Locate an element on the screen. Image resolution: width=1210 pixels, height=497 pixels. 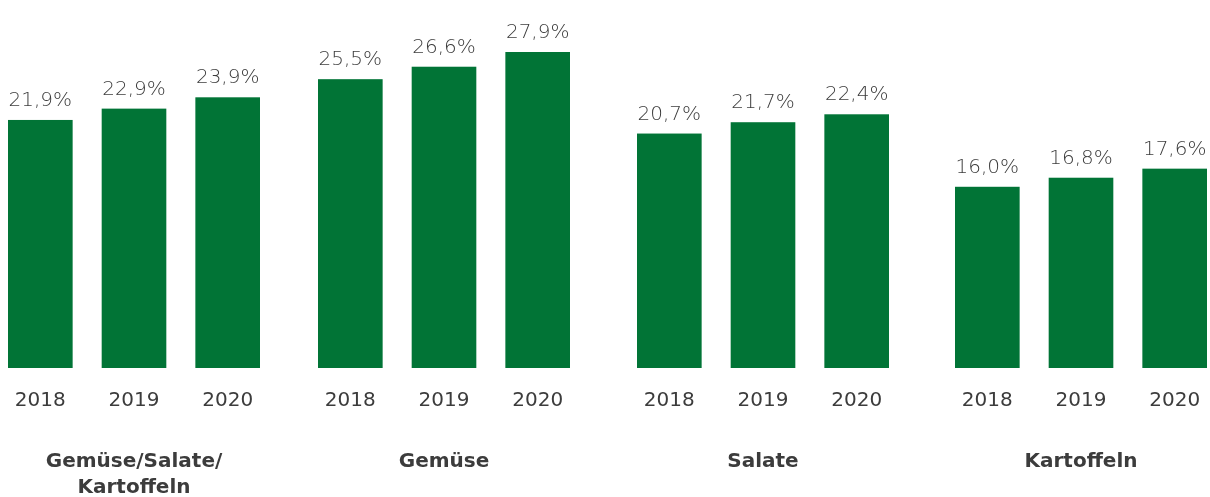
data-label: 22,4% is located at coordinates (856, 93).